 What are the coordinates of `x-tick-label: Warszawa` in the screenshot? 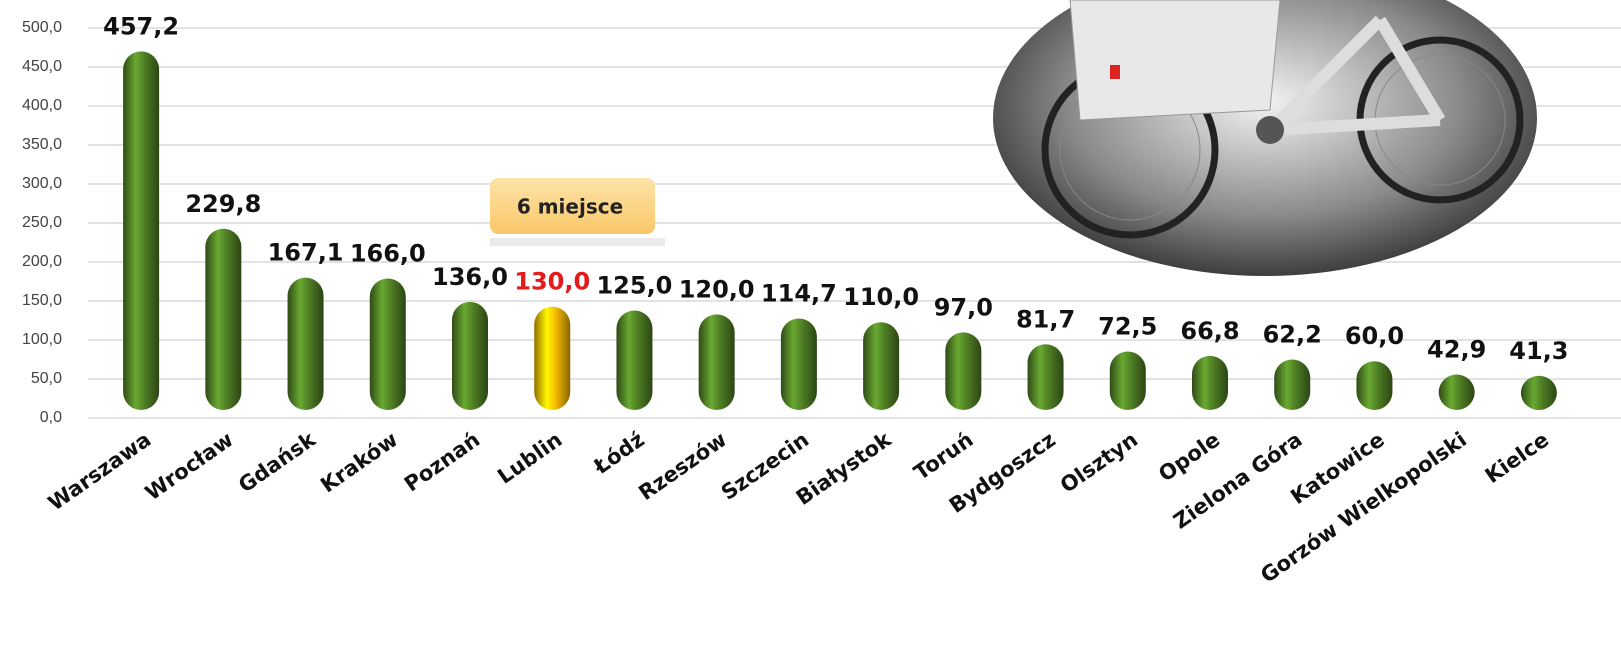 It's located at (100, 471).